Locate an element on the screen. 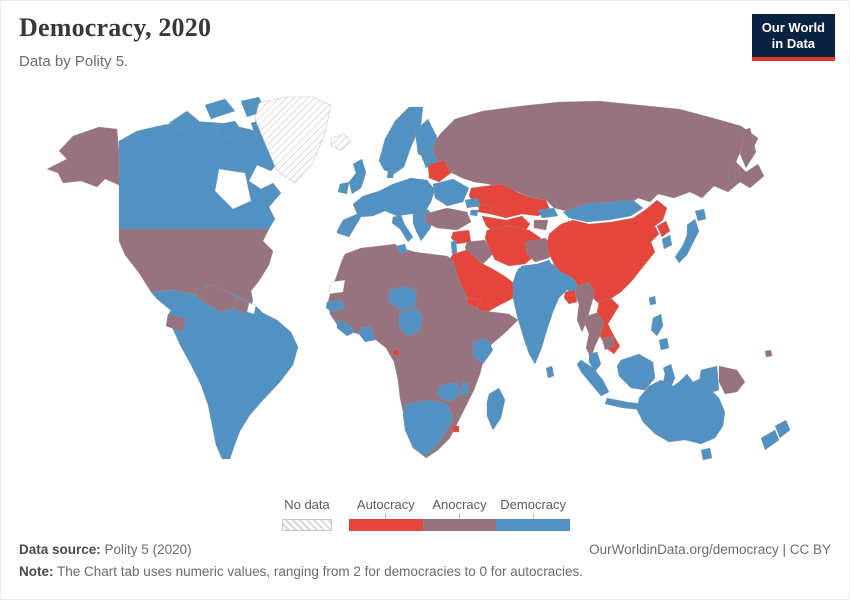  country-taiwan is located at coordinates (652, 300).